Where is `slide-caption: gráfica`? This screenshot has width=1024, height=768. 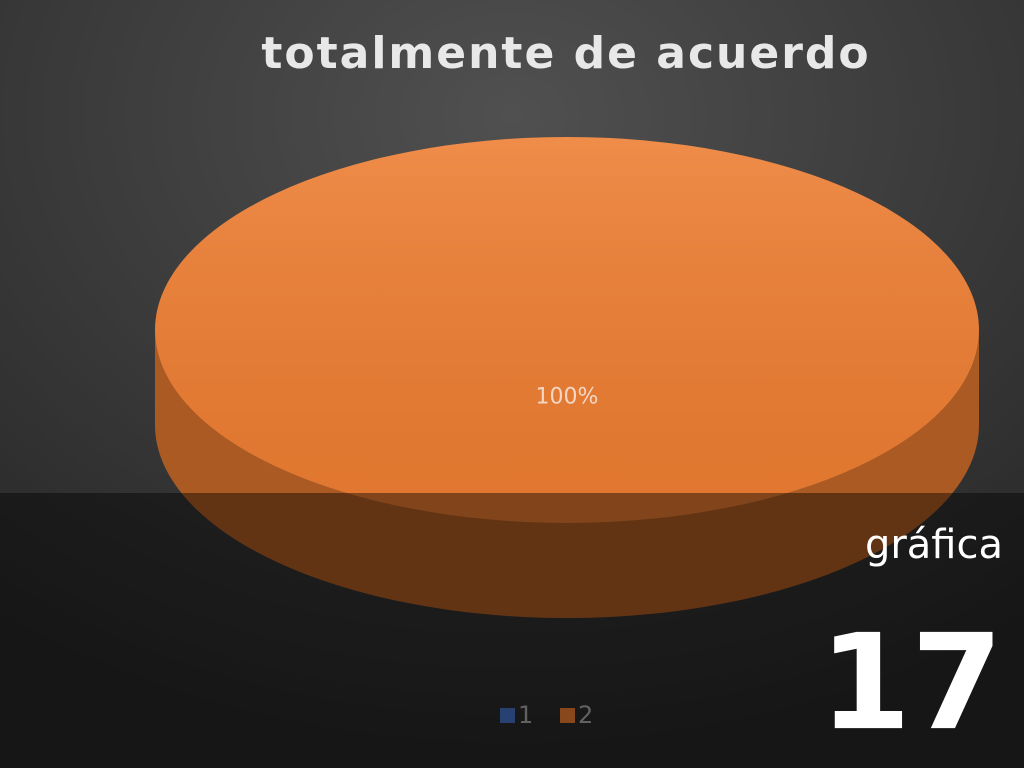 slide-caption: gráfica is located at coordinates (934, 545).